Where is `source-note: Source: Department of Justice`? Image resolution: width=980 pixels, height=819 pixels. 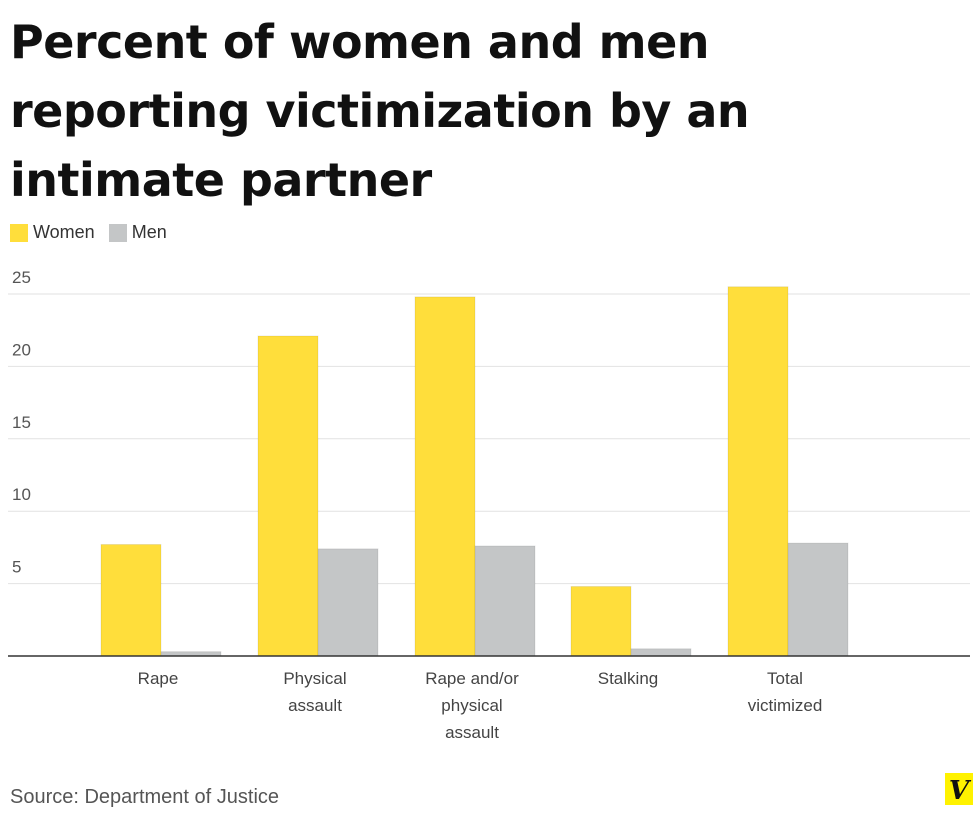 source-note: Source: Department of Justice is located at coordinates (145, 797).